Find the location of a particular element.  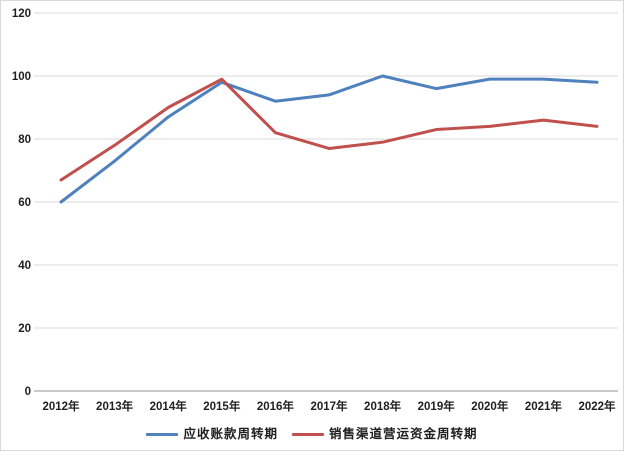

legend-item-sales-channel-working-capital-turnover: 销售渠道营运资金周转期 is located at coordinates (385, 434).